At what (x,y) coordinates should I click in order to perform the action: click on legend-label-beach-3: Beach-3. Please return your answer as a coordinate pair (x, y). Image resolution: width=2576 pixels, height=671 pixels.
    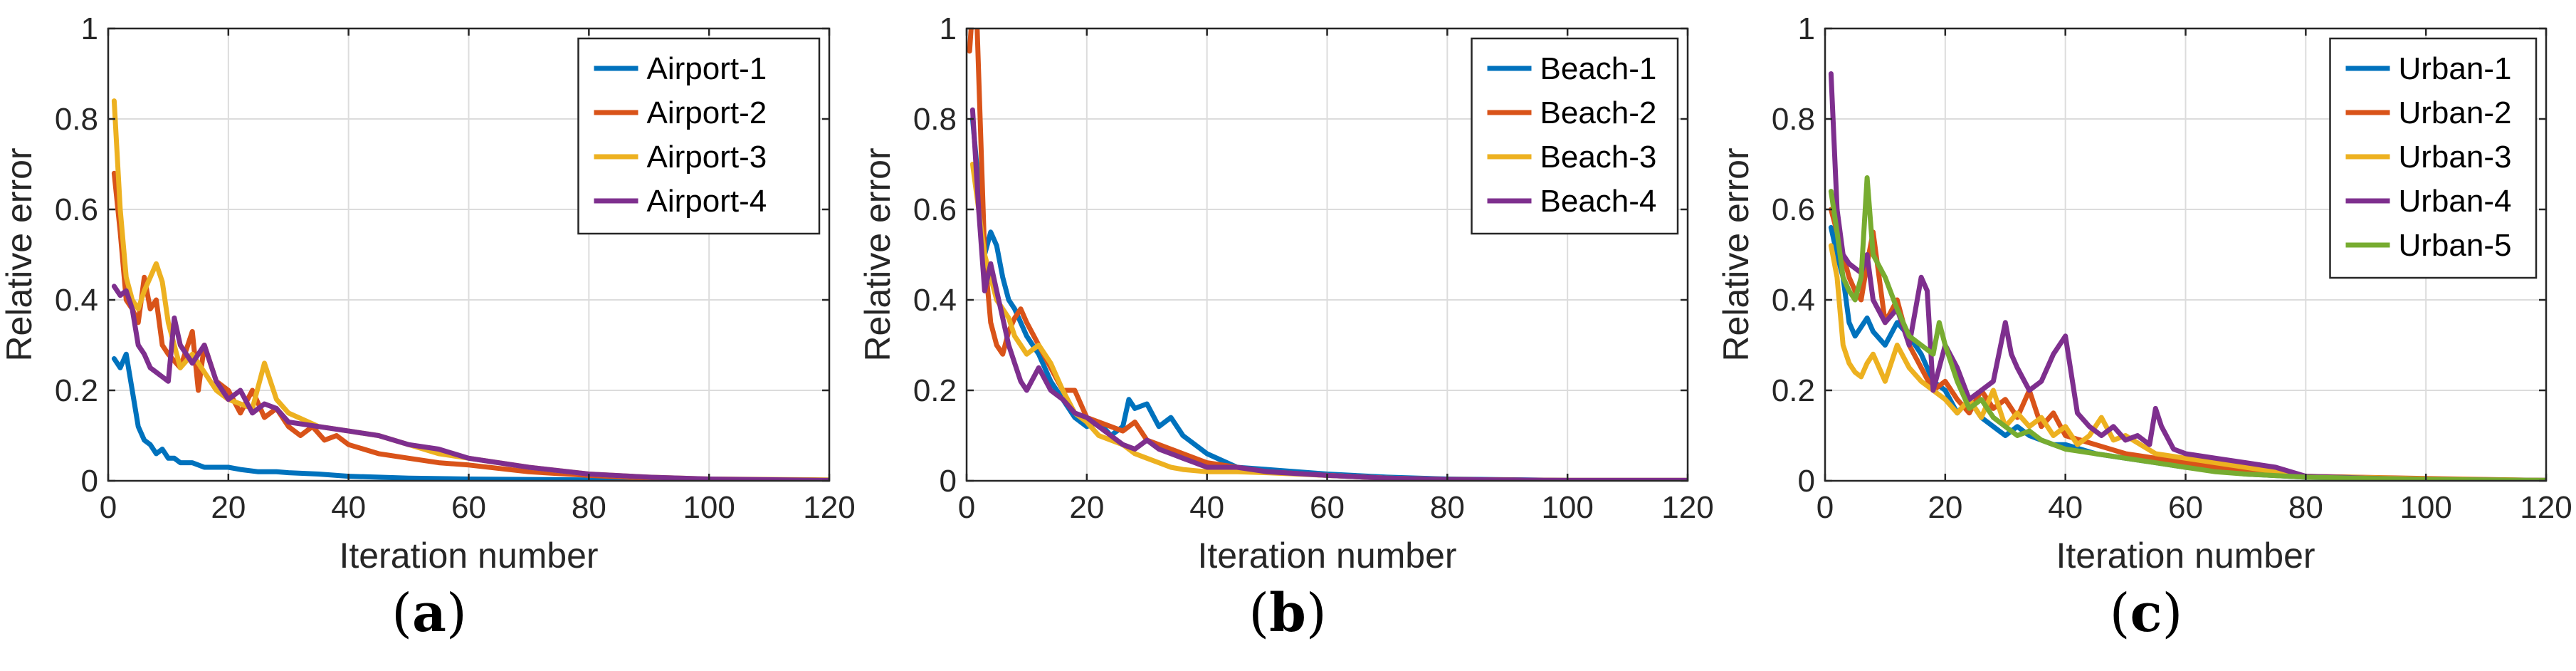
    Looking at the image, I should click on (1598, 157).